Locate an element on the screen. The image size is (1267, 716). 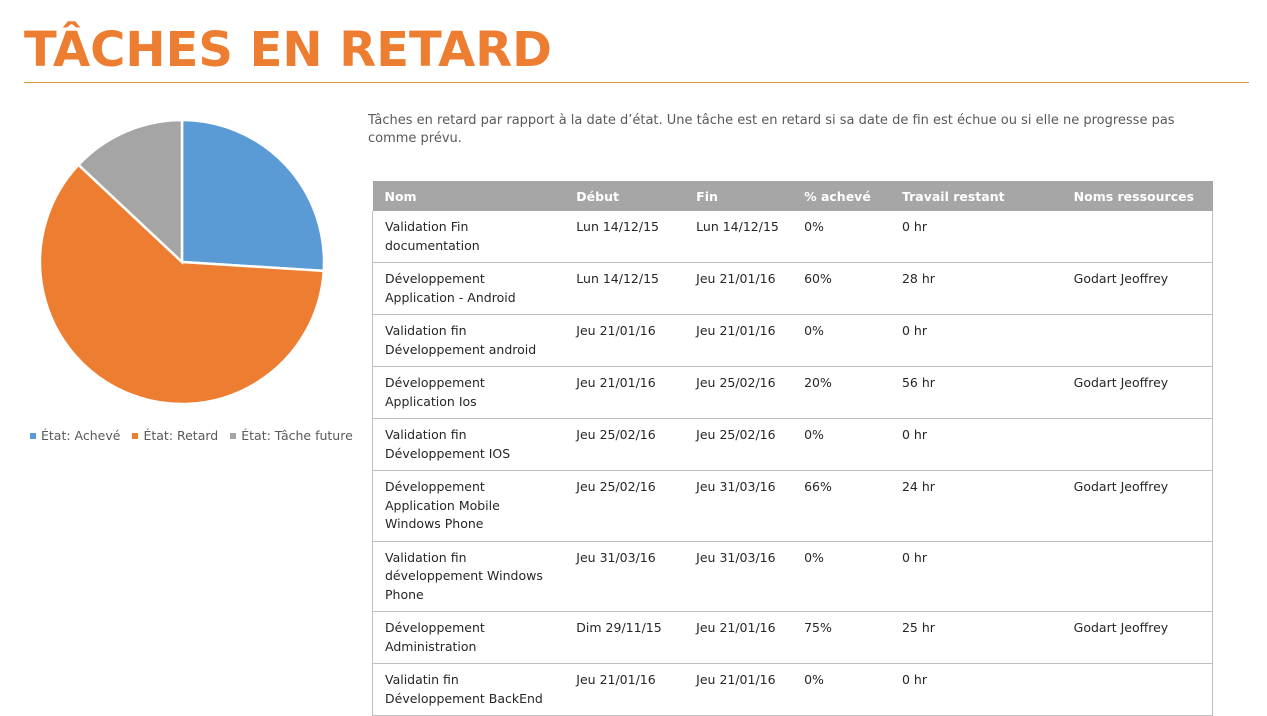
task-name: Développement Administration is located at coordinates (468, 637).